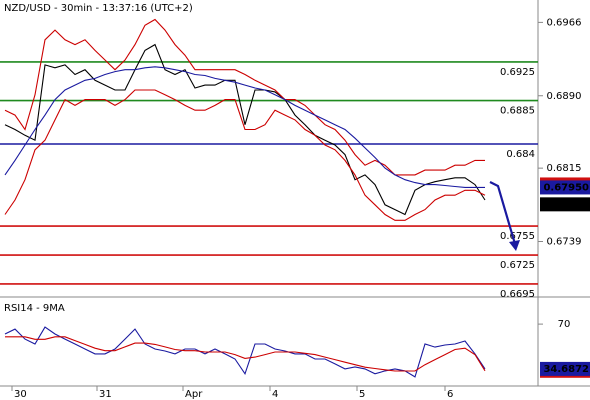 The image size is (590, 400). I want to click on forecast-arrowhead, so click(514, 245).